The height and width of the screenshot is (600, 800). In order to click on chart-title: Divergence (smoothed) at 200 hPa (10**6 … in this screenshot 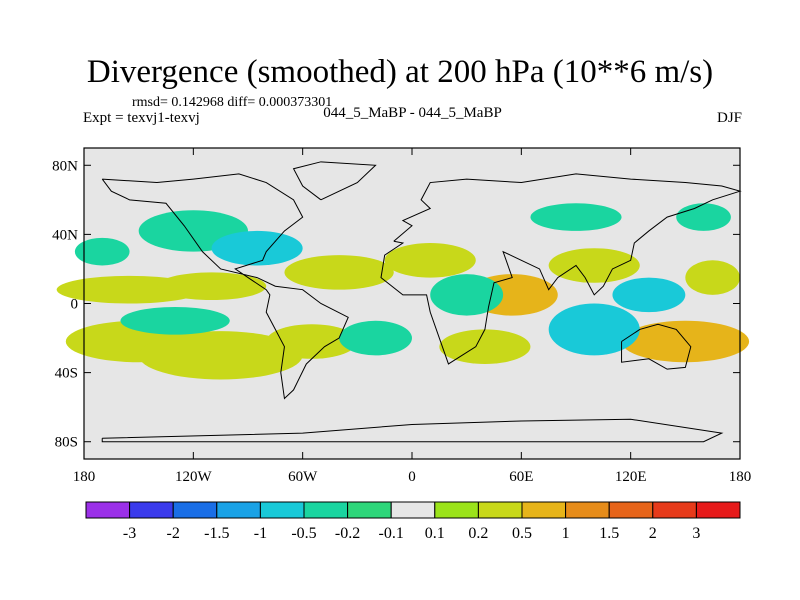, I will do `click(400, 72)`.